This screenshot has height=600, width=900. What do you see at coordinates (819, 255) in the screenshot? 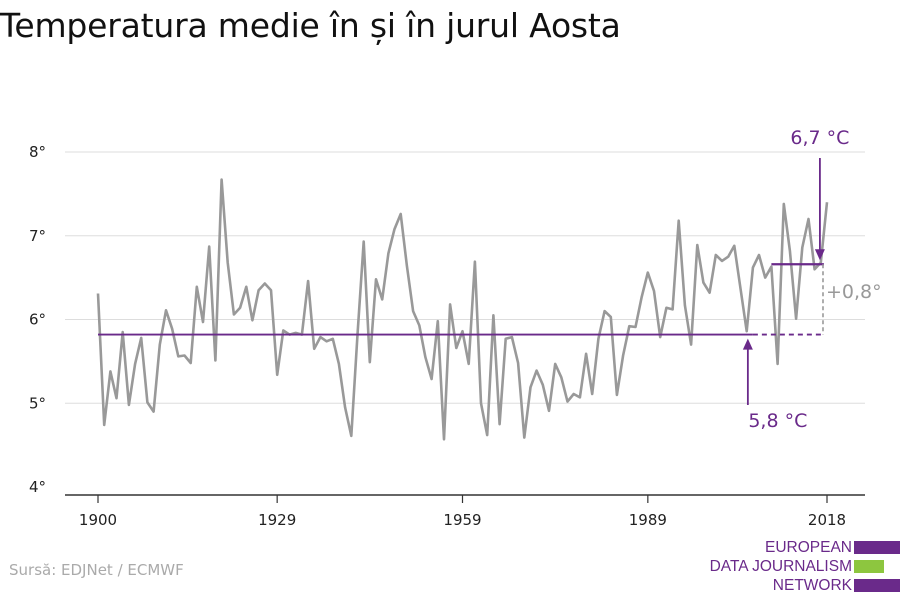
I see `recent-arrowhead` at bounding box center [819, 255].